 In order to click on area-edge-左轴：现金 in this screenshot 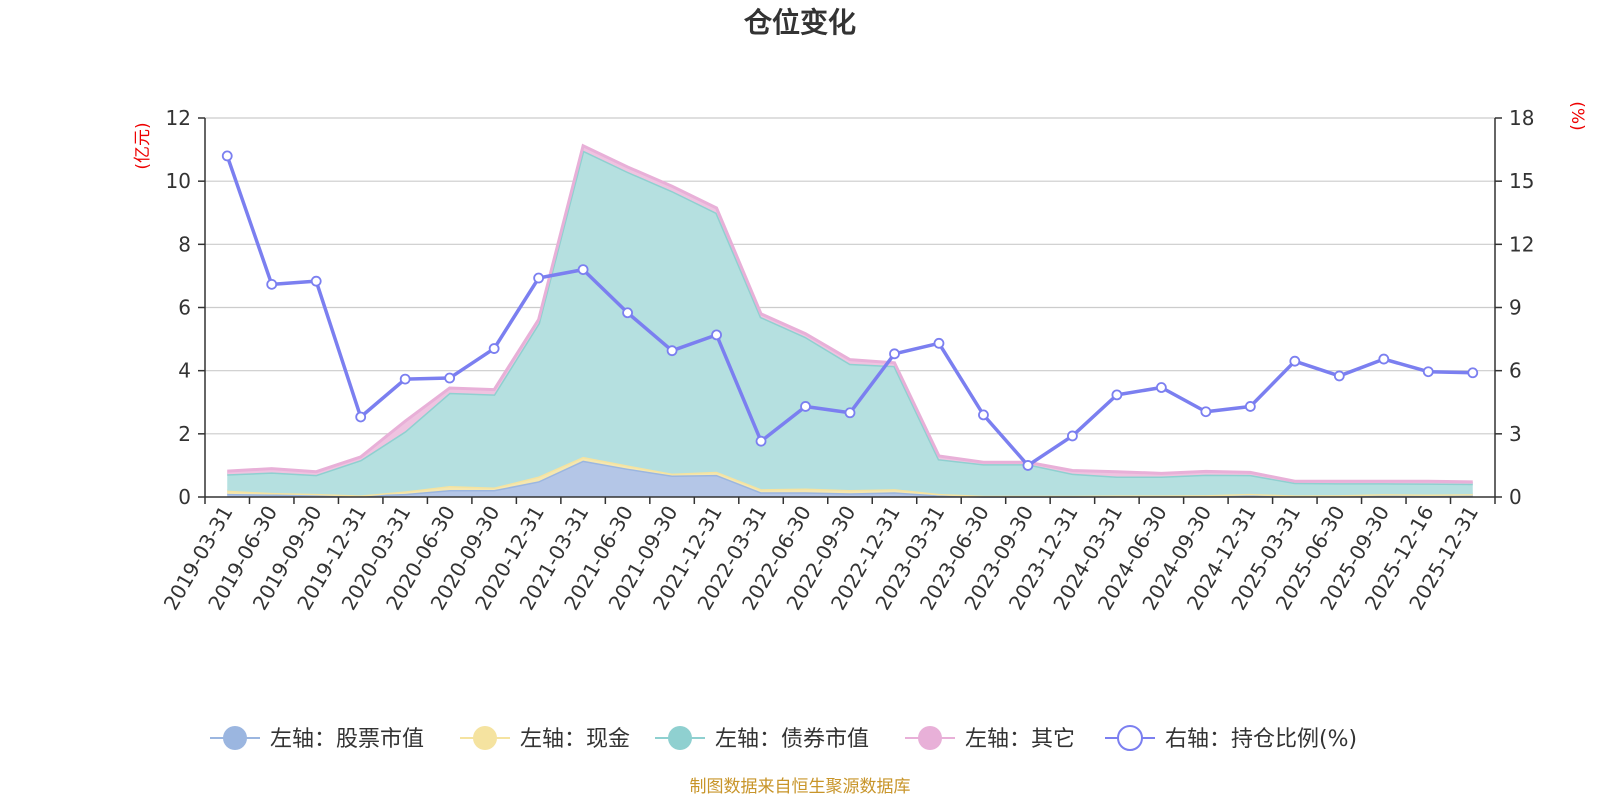, I will do `click(850, 476)`.